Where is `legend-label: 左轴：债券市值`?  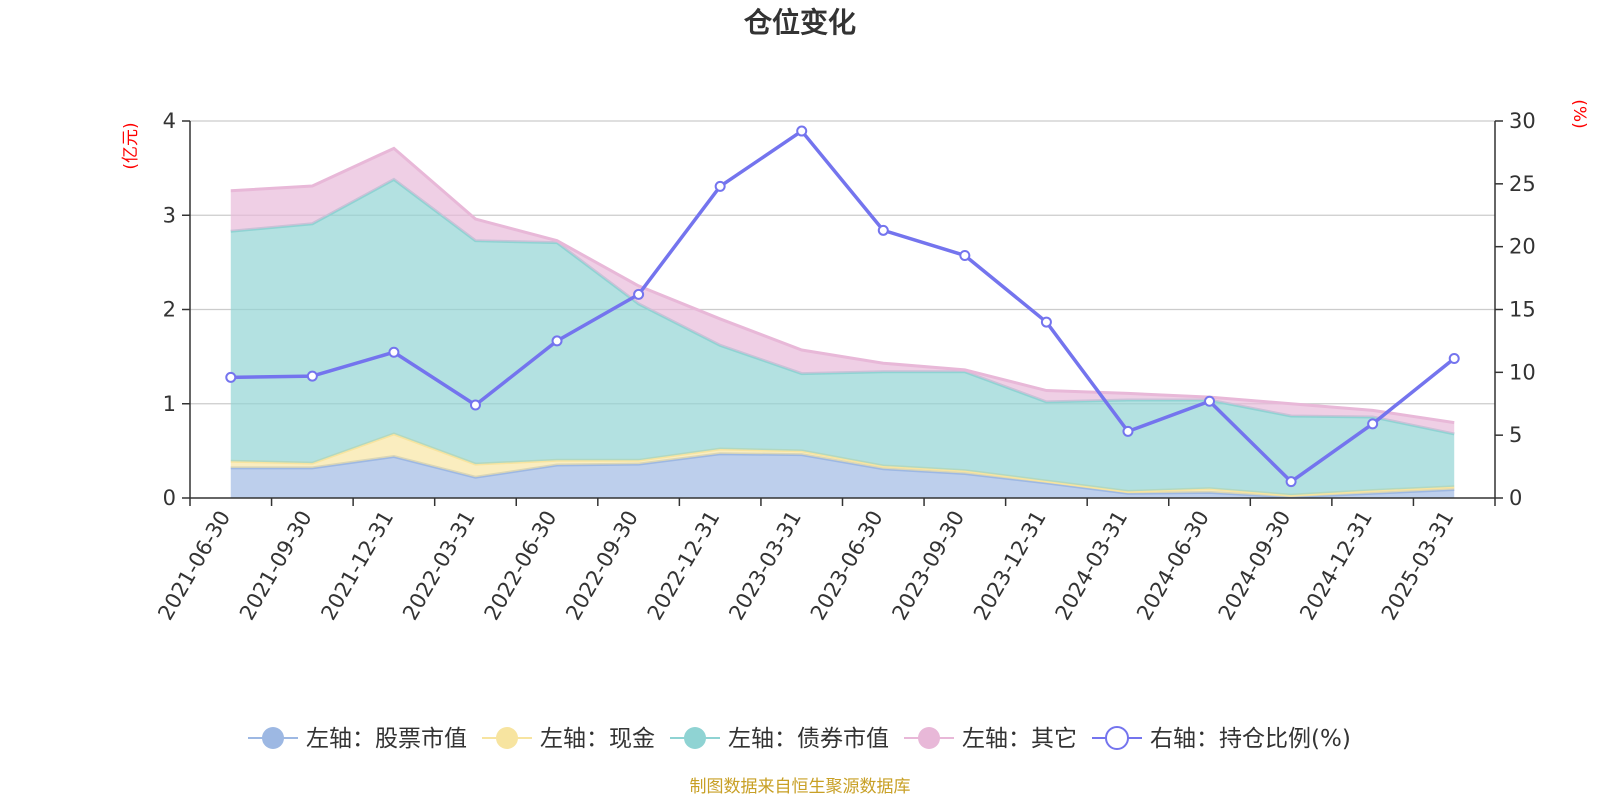 legend-label: 左轴：债券市值 is located at coordinates (808, 739).